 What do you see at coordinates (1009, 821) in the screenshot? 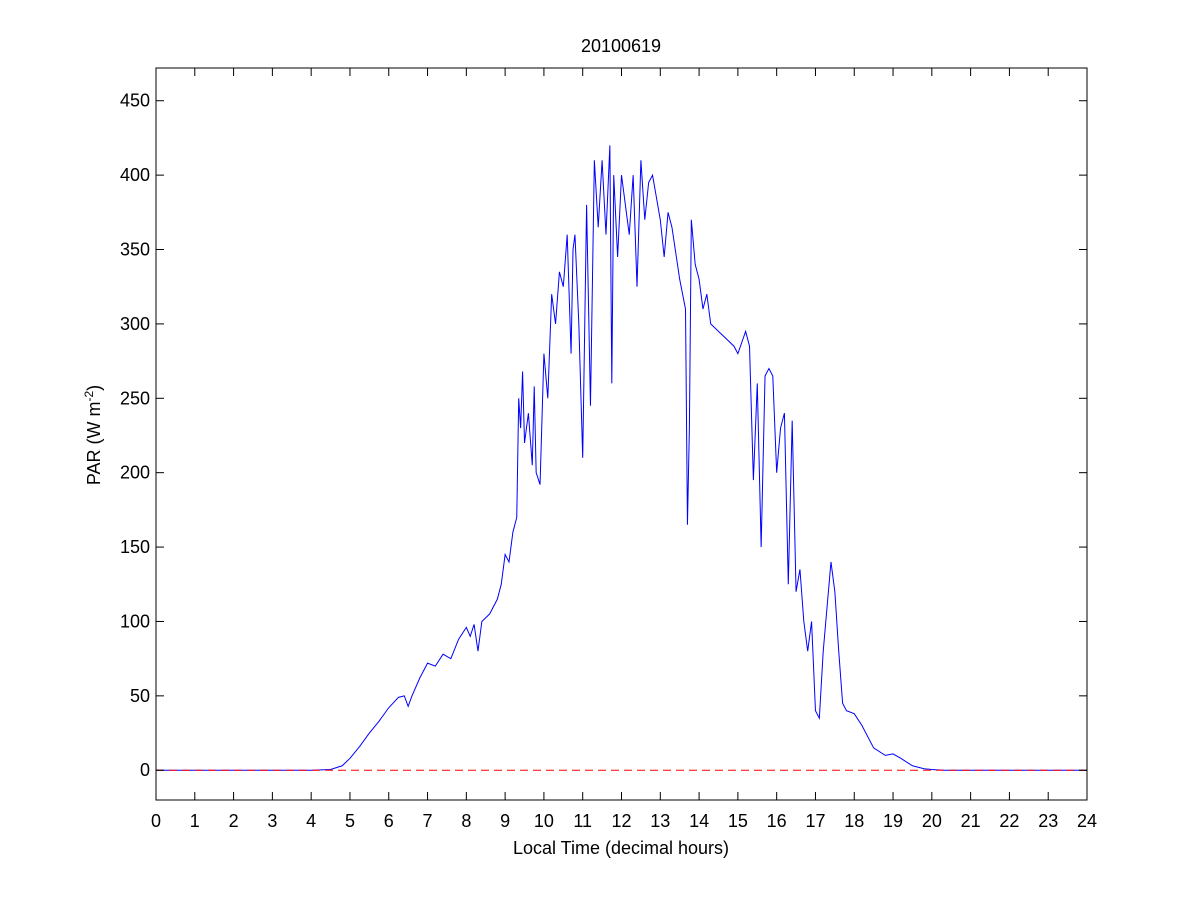
I see `x-tick-label: 22` at bounding box center [1009, 821].